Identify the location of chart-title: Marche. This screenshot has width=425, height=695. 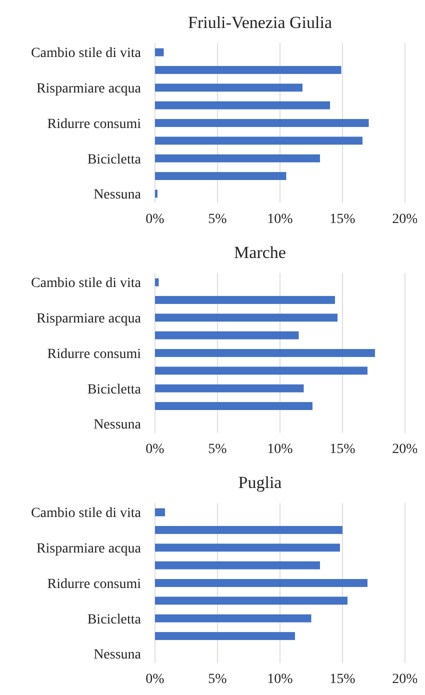
(260, 252).